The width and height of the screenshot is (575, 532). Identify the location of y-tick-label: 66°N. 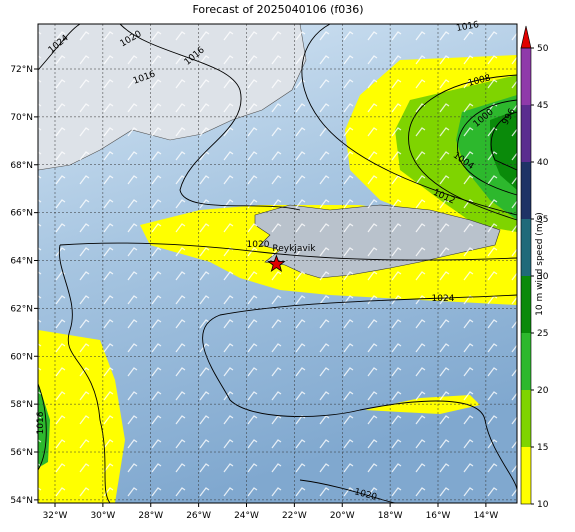
(21, 214).